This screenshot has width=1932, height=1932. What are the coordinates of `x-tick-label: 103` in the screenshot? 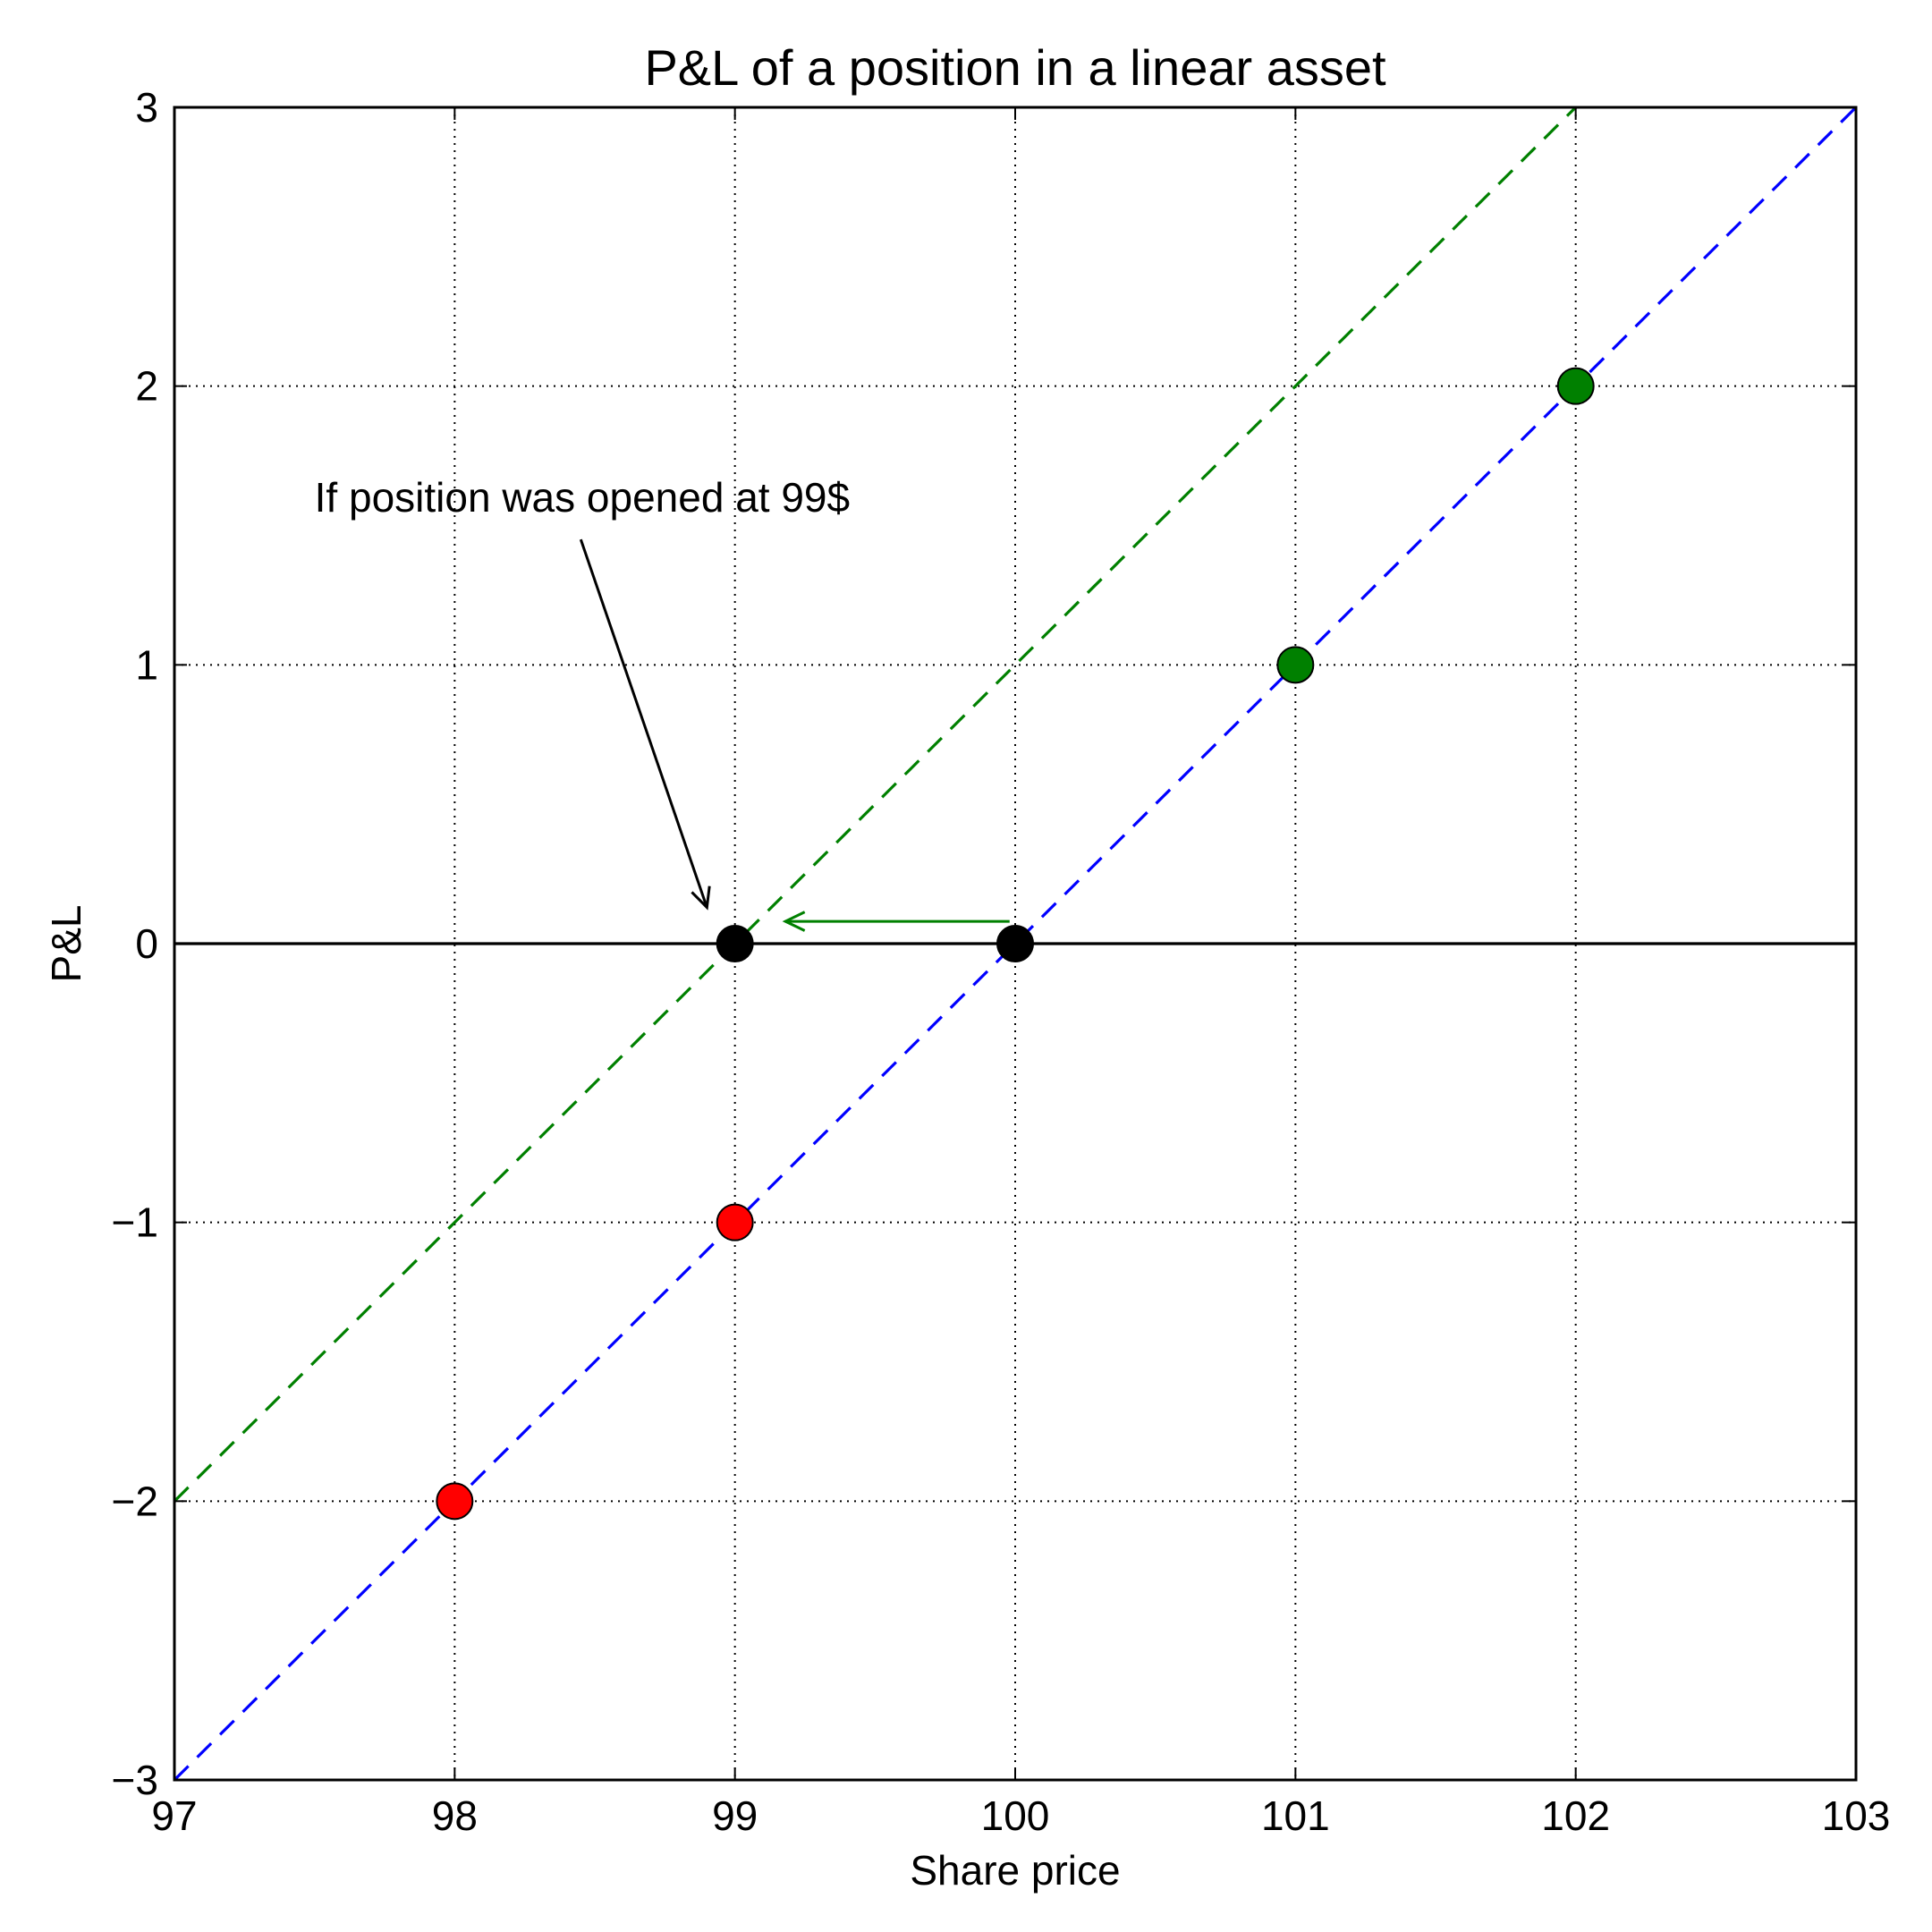 It's located at (1856, 1815).